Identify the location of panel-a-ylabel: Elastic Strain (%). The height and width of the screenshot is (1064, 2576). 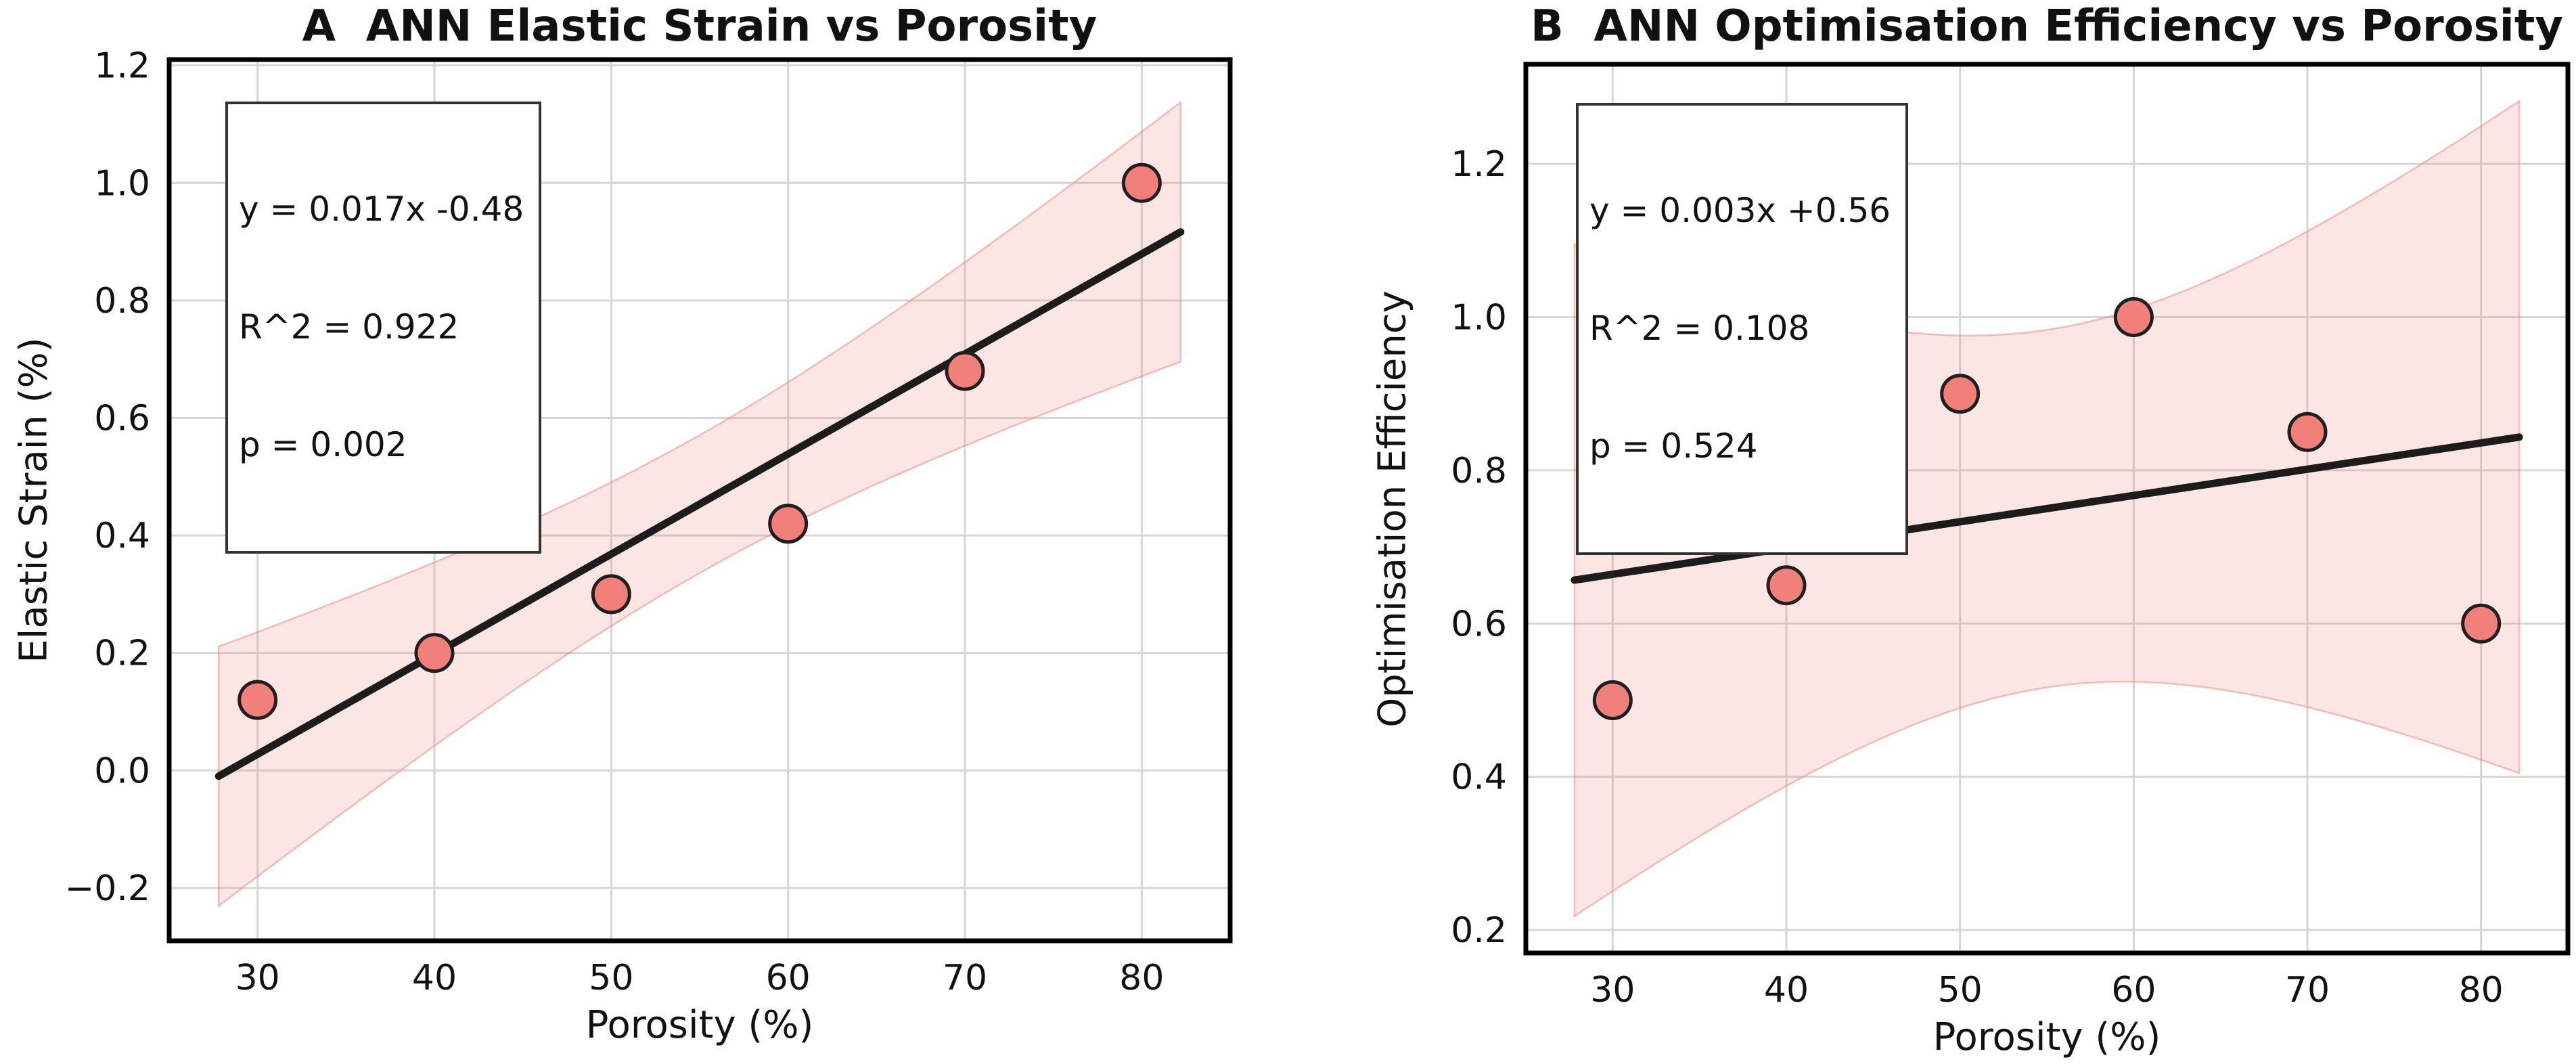
(34, 500).